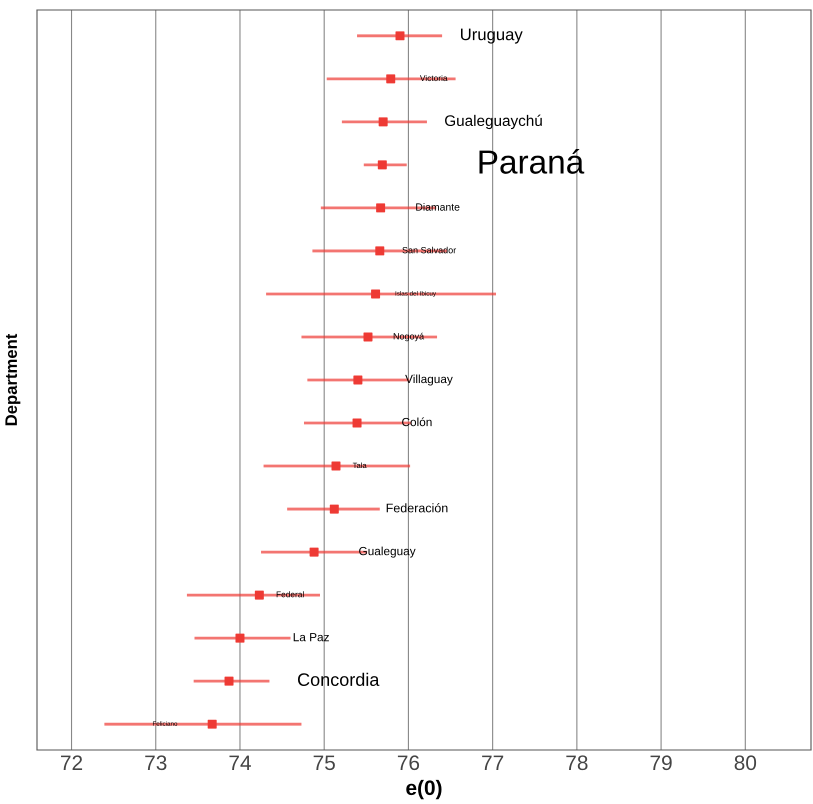 The height and width of the screenshot is (804, 813). Describe the element at coordinates (745, 762) in the screenshot. I see `x-tick-label: 80` at that location.